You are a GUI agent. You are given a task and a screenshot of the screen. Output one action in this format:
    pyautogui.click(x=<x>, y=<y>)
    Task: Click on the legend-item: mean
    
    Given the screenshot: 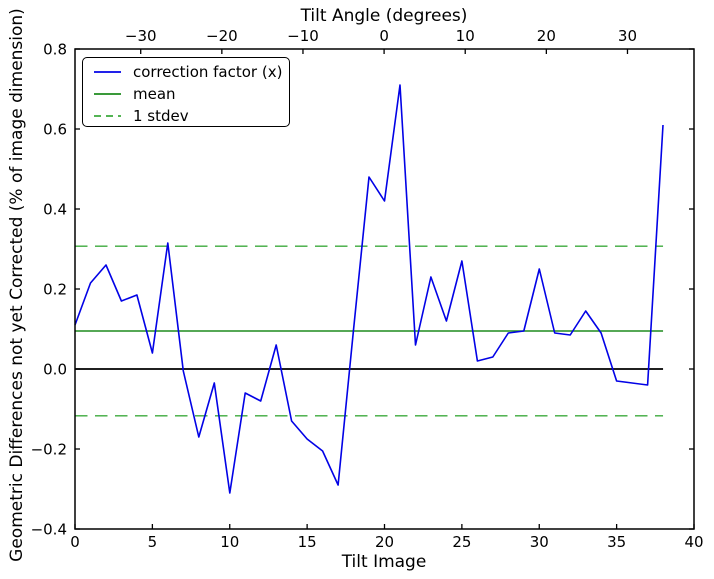 What is the action you would take?
    pyautogui.click(x=191, y=94)
    